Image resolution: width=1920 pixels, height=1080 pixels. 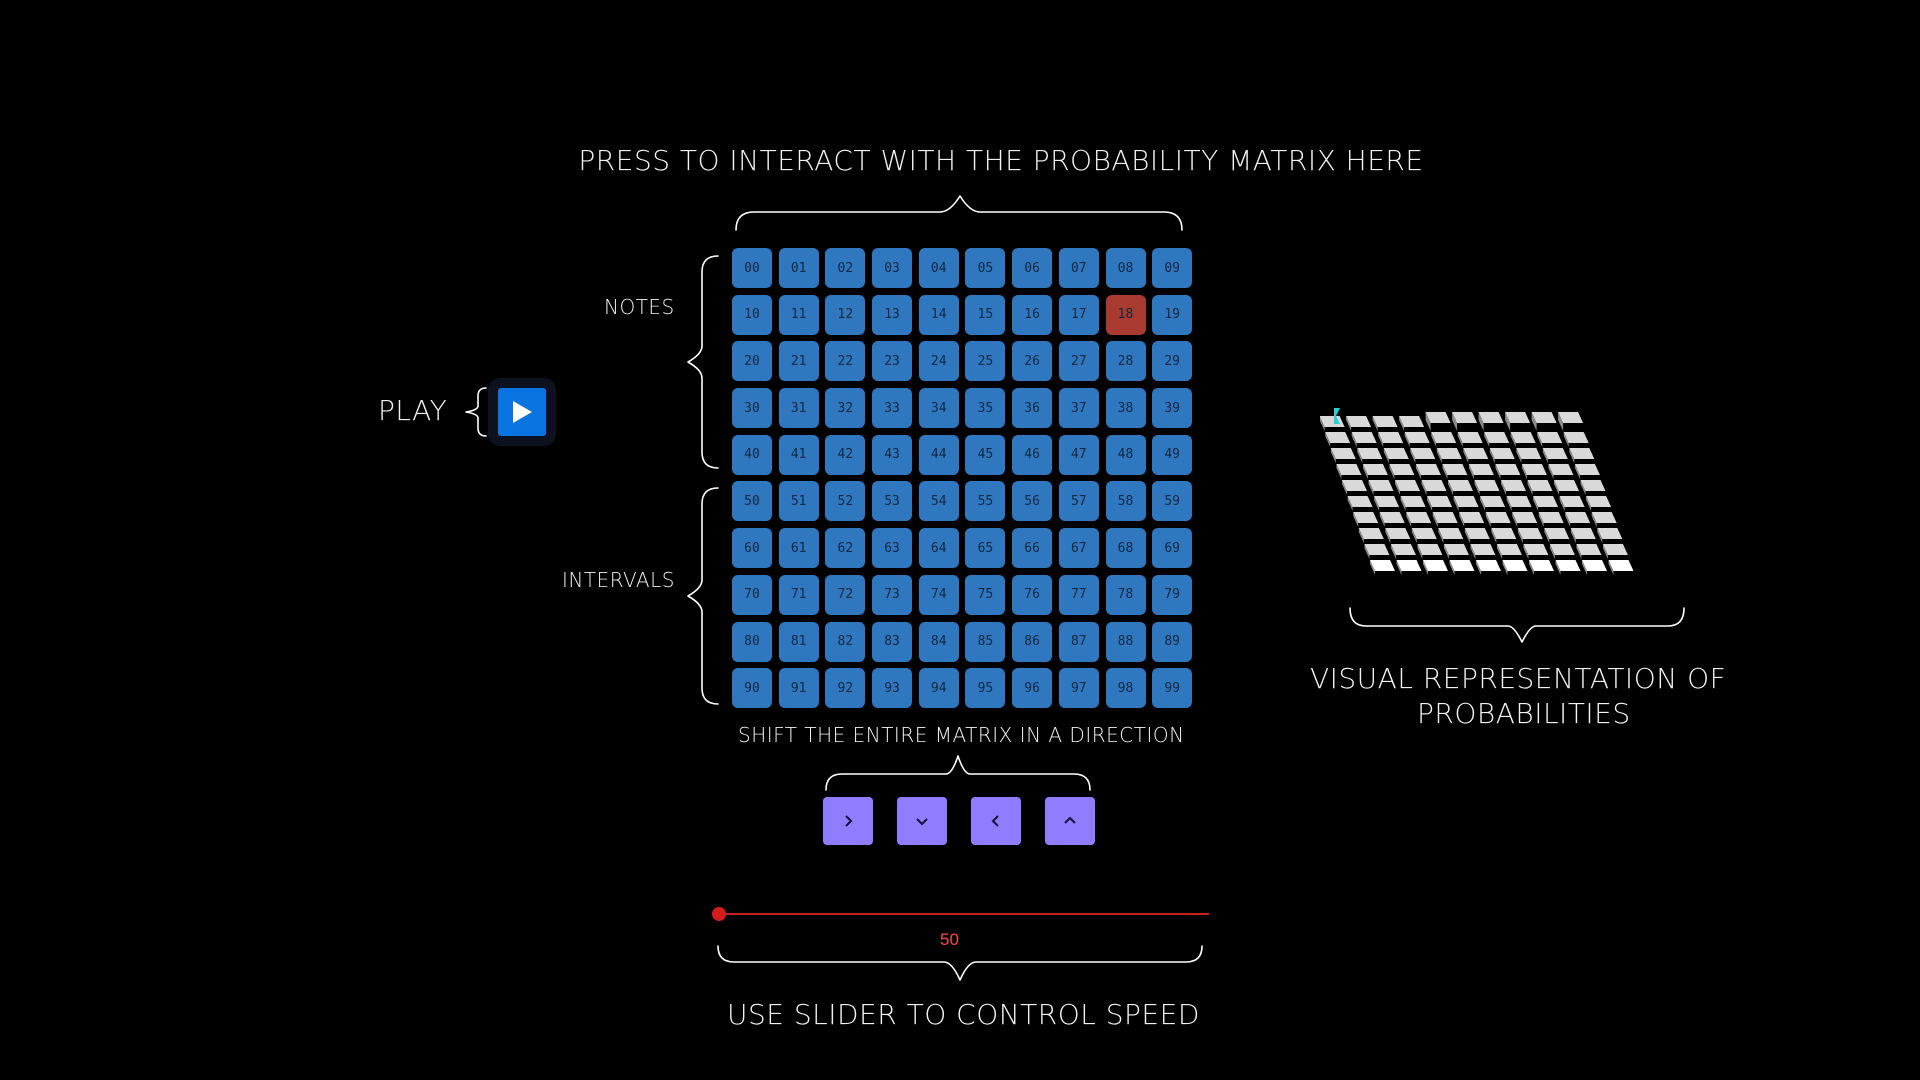 I want to click on matrix-cell: 21, so click(x=798, y=361).